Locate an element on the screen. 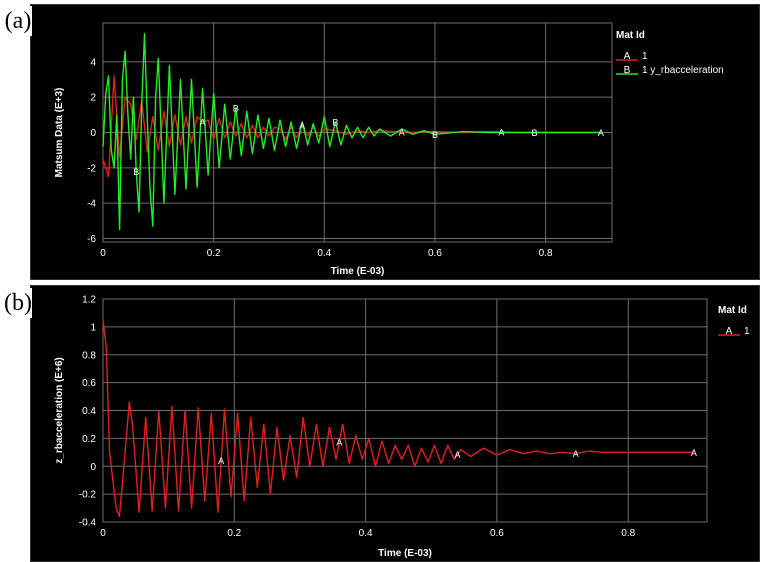 This screenshot has height=562, width=760. y-tick-label: 1.2 is located at coordinates (89, 300).